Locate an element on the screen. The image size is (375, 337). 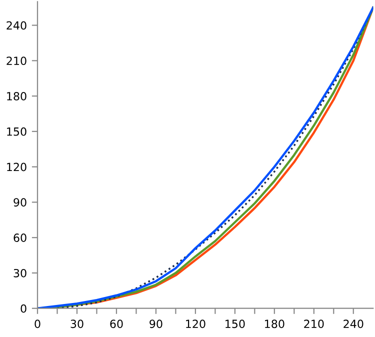
y-tick-label: 120 is located at coordinates (16, 167).